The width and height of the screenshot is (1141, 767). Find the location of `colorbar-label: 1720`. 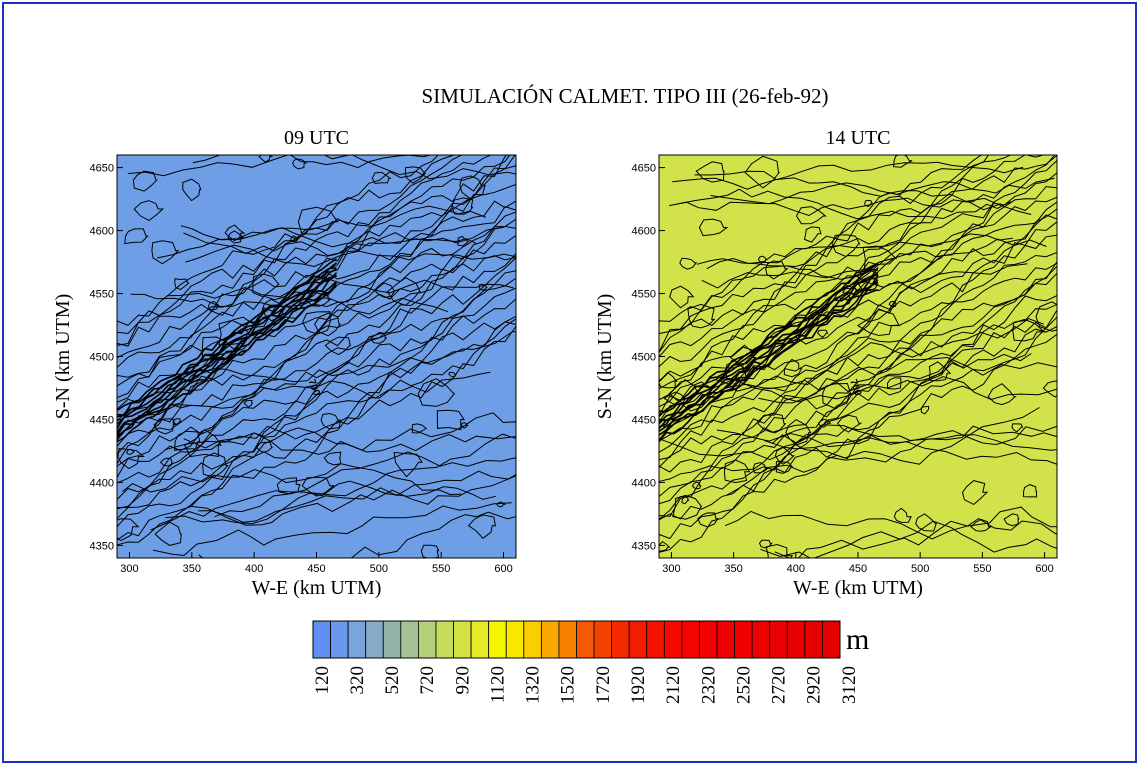

colorbar-label: 1720 is located at coordinates (603, 685).